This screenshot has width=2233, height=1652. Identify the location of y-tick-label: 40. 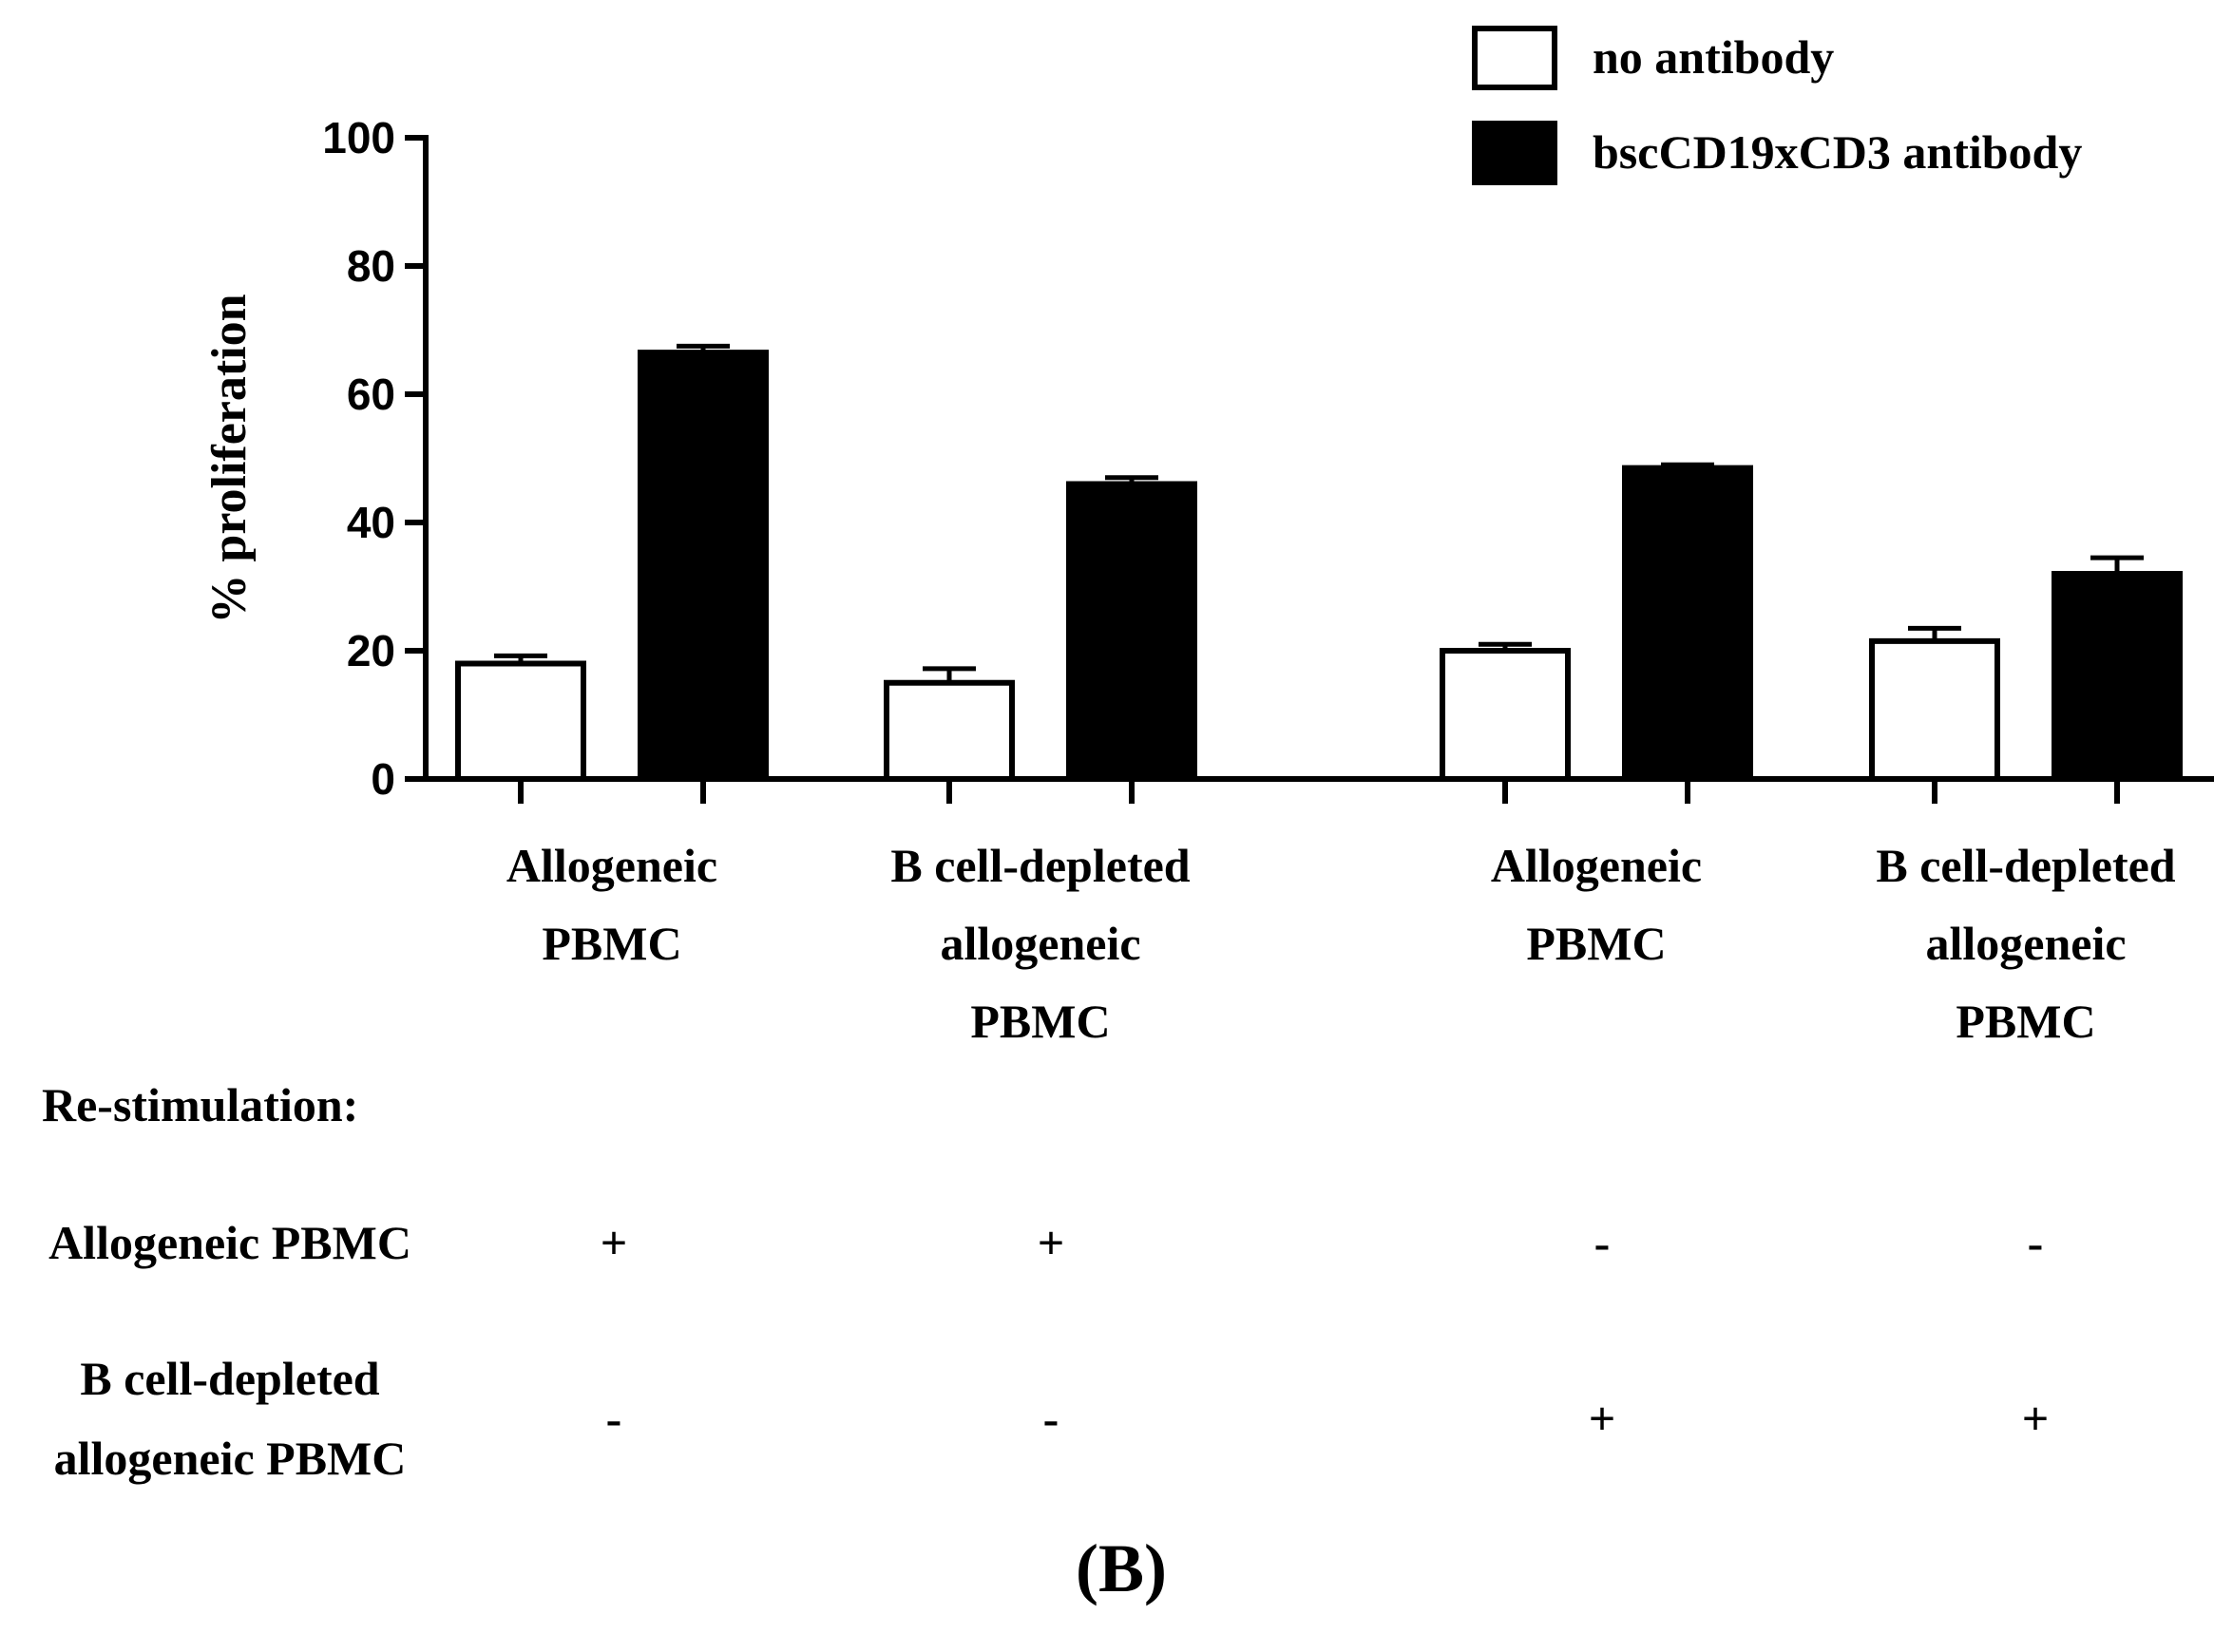
(371, 522).